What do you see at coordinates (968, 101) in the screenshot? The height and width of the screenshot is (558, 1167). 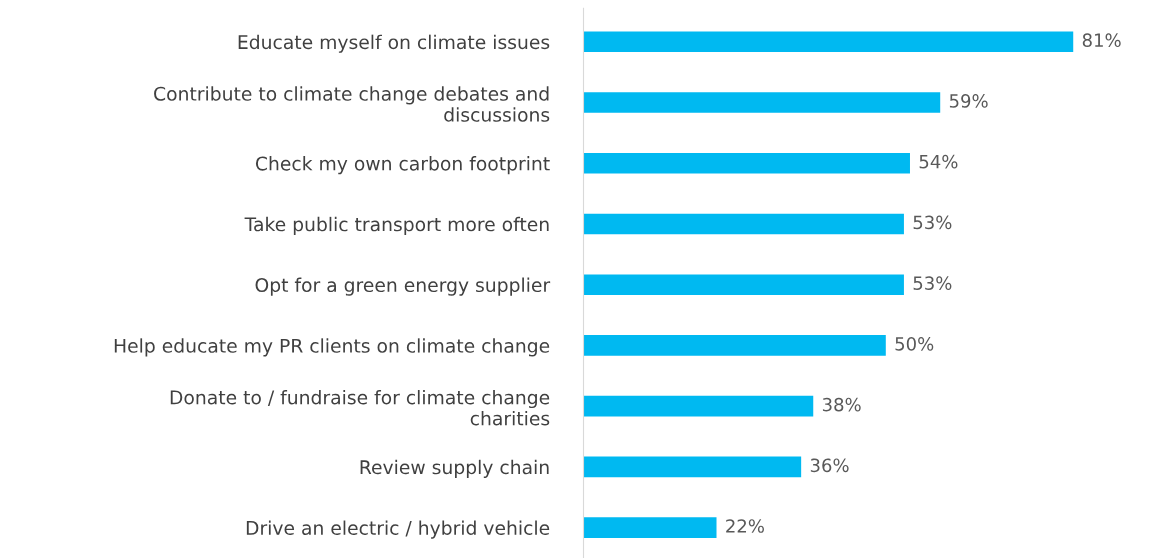 I see `data-label: 59%` at bounding box center [968, 101].